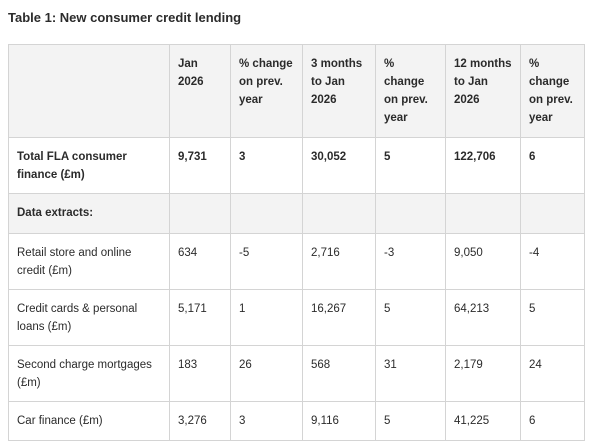 The height and width of the screenshot is (447, 597). What do you see at coordinates (125, 17) in the screenshot?
I see `table-caption: Table 1: New consumer credit lending` at bounding box center [125, 17].